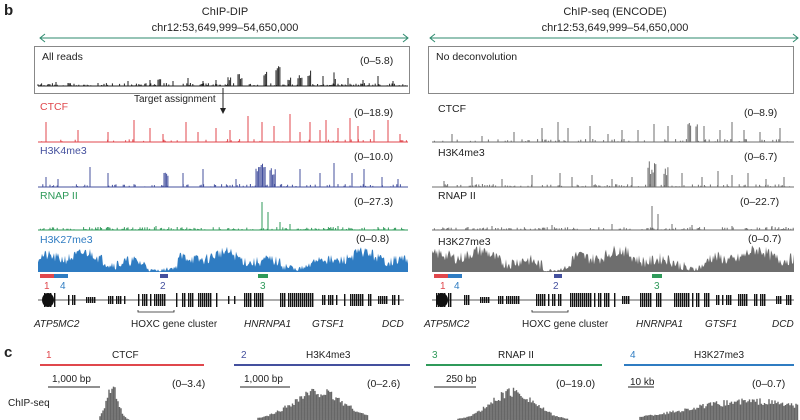 The width and height of the screenshot is (800, 420). What do you see at coordinates (435, 355) in the screenshot?
I see `zoom-3-number: 3` at bounding box center [435, 355].